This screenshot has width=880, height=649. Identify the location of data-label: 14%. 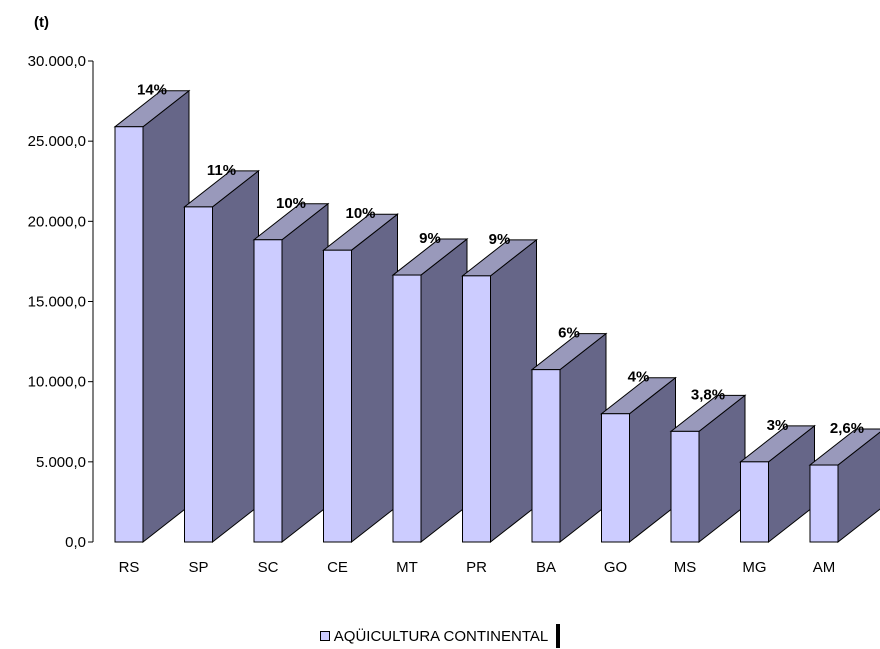
(152, 90).